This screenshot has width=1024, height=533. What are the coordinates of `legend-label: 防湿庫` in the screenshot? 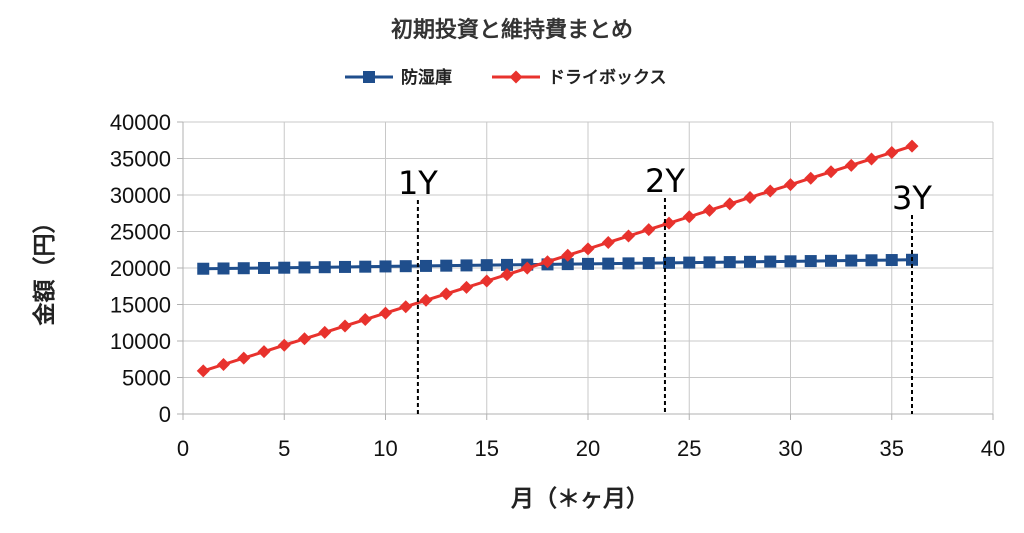 It's located at (426, 77).